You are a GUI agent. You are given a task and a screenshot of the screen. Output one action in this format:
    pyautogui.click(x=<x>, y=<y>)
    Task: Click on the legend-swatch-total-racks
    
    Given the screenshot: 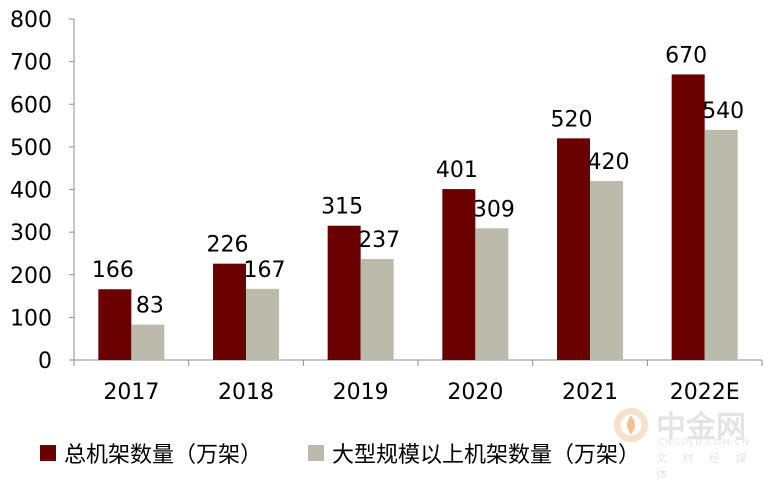 What is the action you would take?
    pyautogui.click(x=48, y=453)
    